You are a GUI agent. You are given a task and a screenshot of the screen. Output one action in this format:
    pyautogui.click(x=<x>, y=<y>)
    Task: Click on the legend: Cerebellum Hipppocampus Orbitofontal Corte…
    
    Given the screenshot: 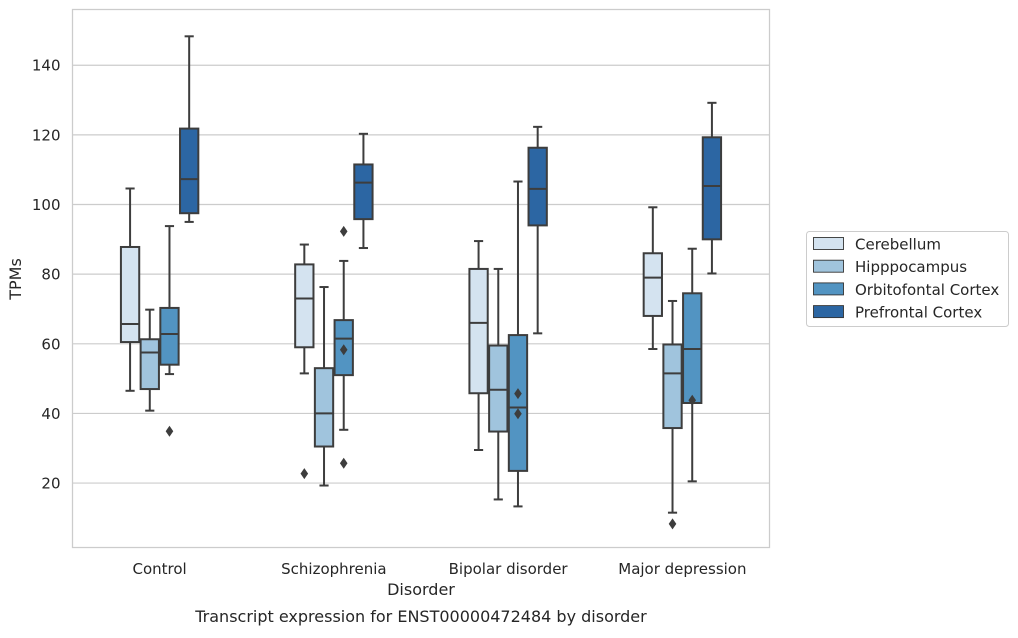 What is the action you would take?
    pyautogui.click(x=907, y=279)
    